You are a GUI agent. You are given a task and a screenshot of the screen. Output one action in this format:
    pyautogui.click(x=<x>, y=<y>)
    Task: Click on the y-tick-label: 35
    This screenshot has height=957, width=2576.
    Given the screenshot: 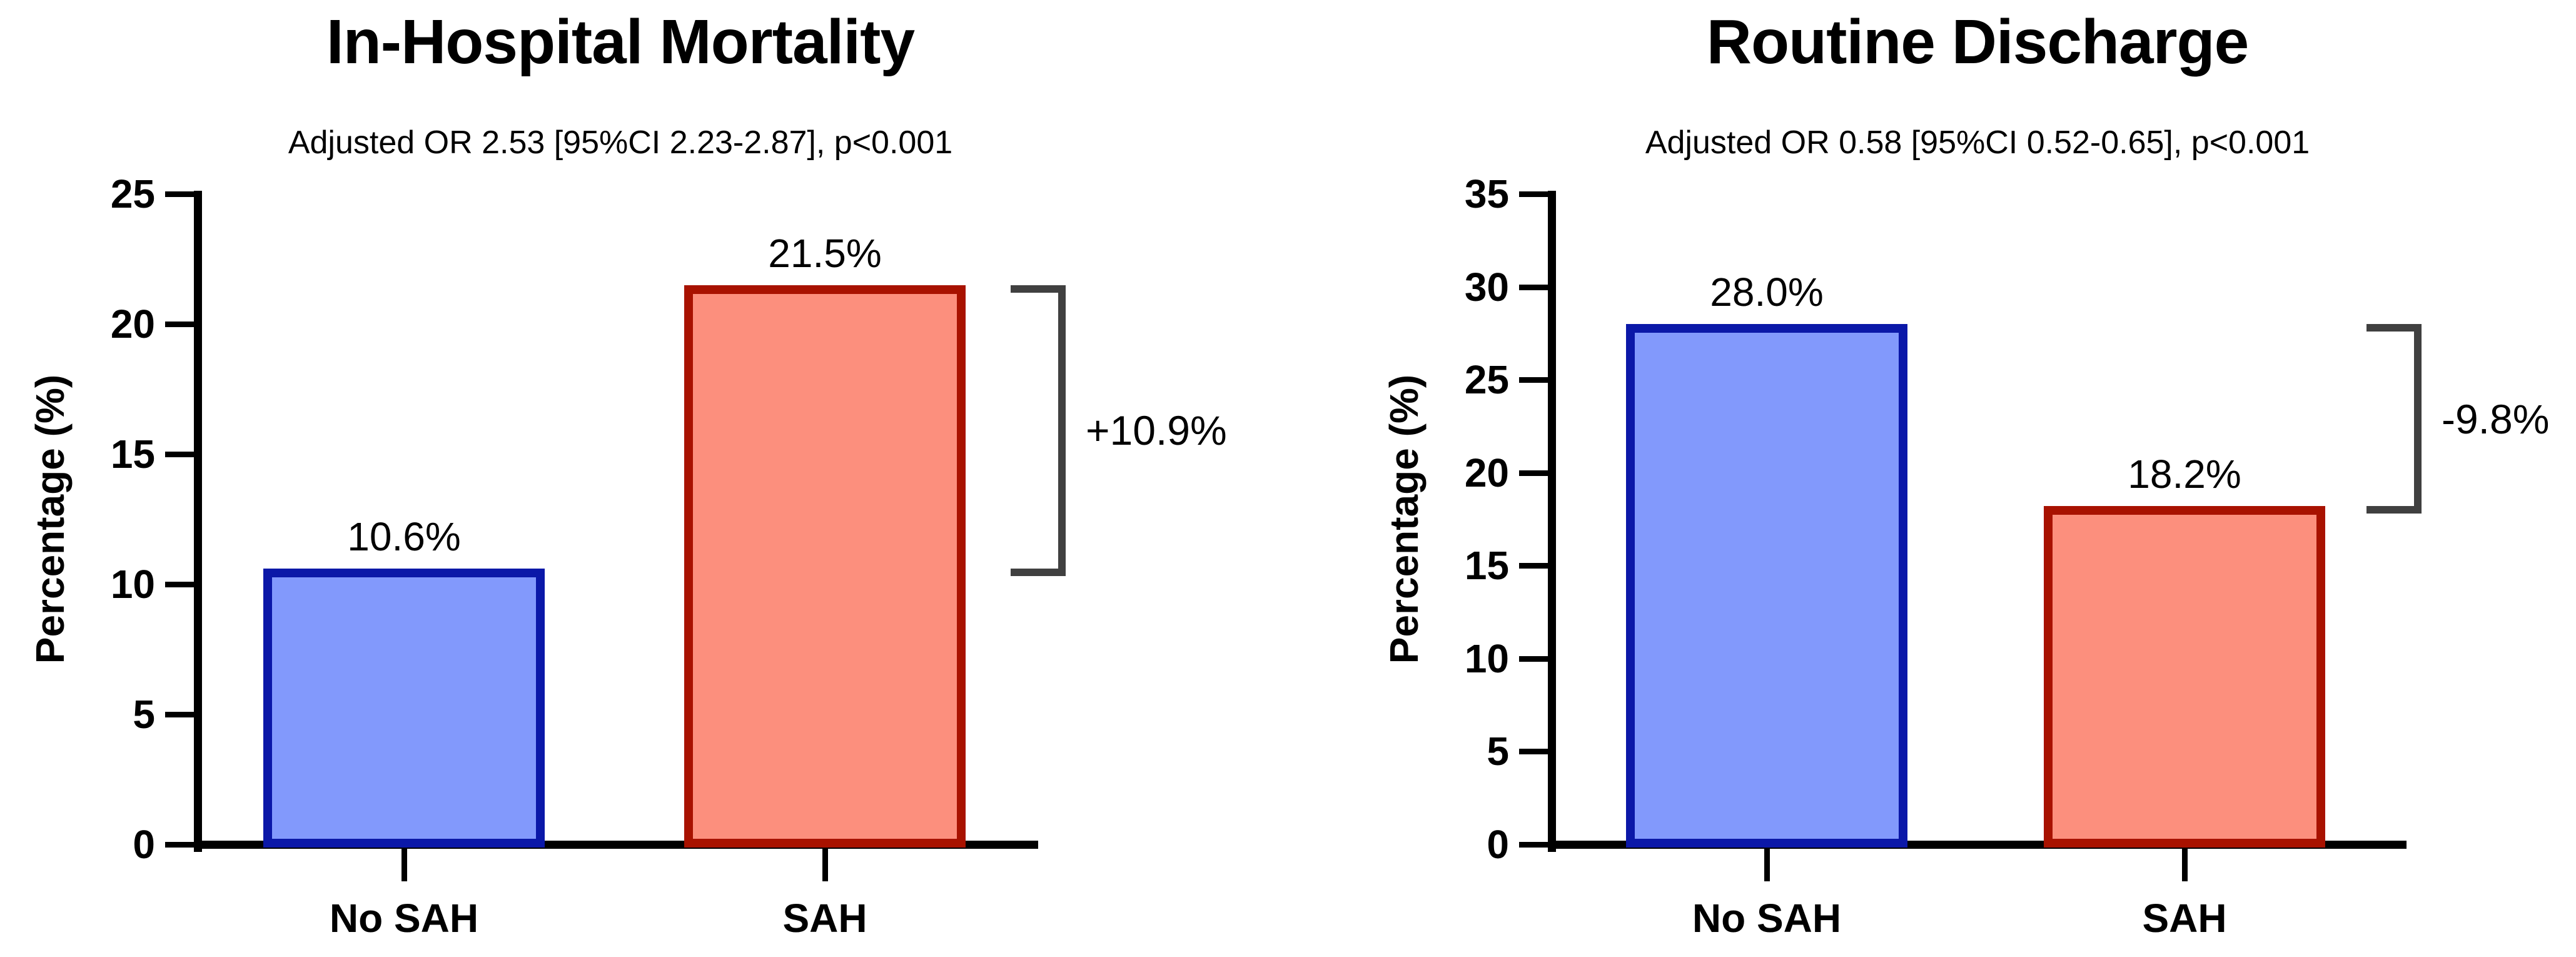 What is the action you would take?
    pyautogui.click(x=1487, y=193)
    